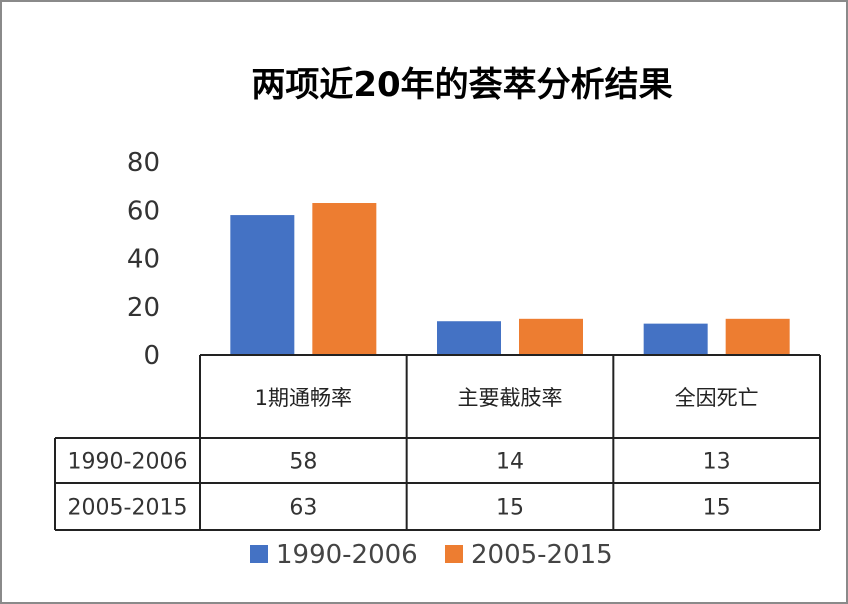 The width and height of the screenshot is (848, 604). I want to click on y-tick-label: 40, so click(143, 260).